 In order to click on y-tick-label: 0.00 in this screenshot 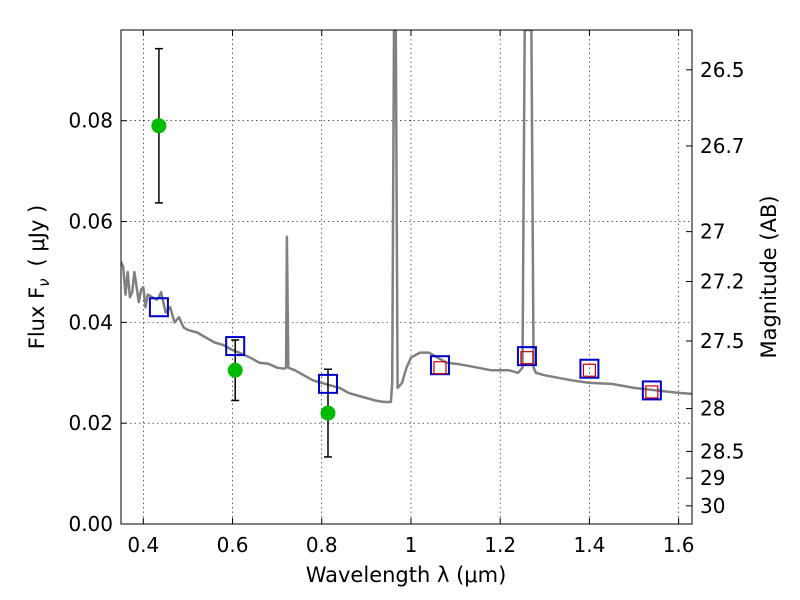, I will do `click(90, 524)`.